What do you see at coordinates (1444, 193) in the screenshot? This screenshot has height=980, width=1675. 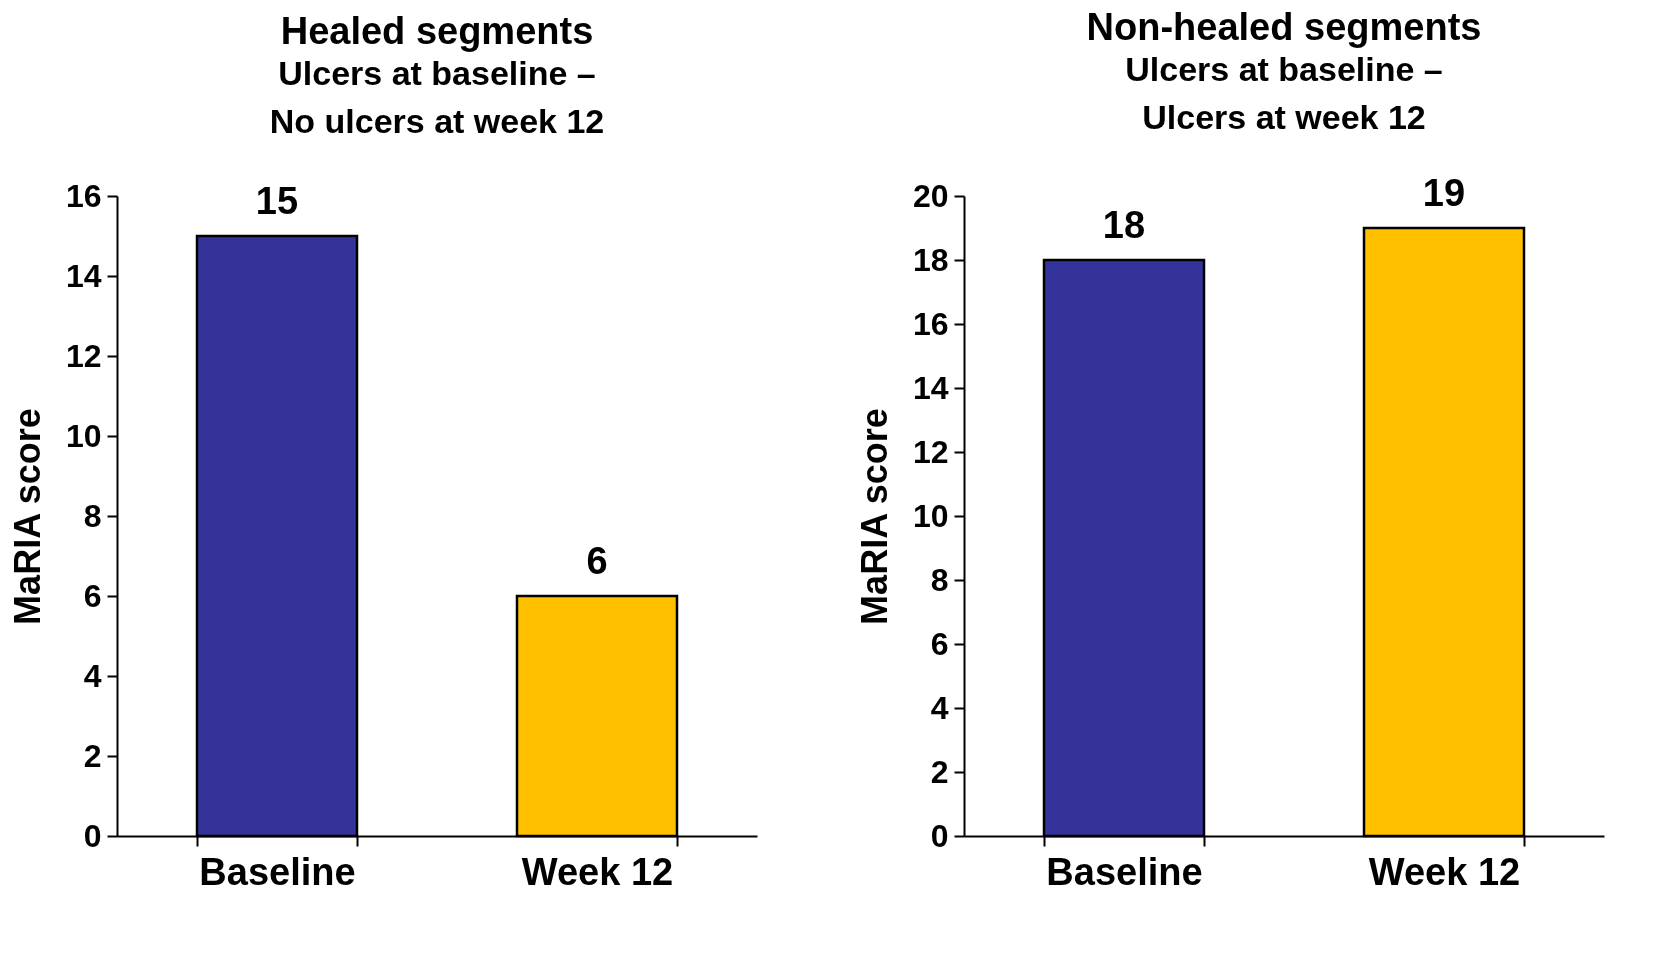 I see `data-label: 19` at bounding box center [1444, 193].